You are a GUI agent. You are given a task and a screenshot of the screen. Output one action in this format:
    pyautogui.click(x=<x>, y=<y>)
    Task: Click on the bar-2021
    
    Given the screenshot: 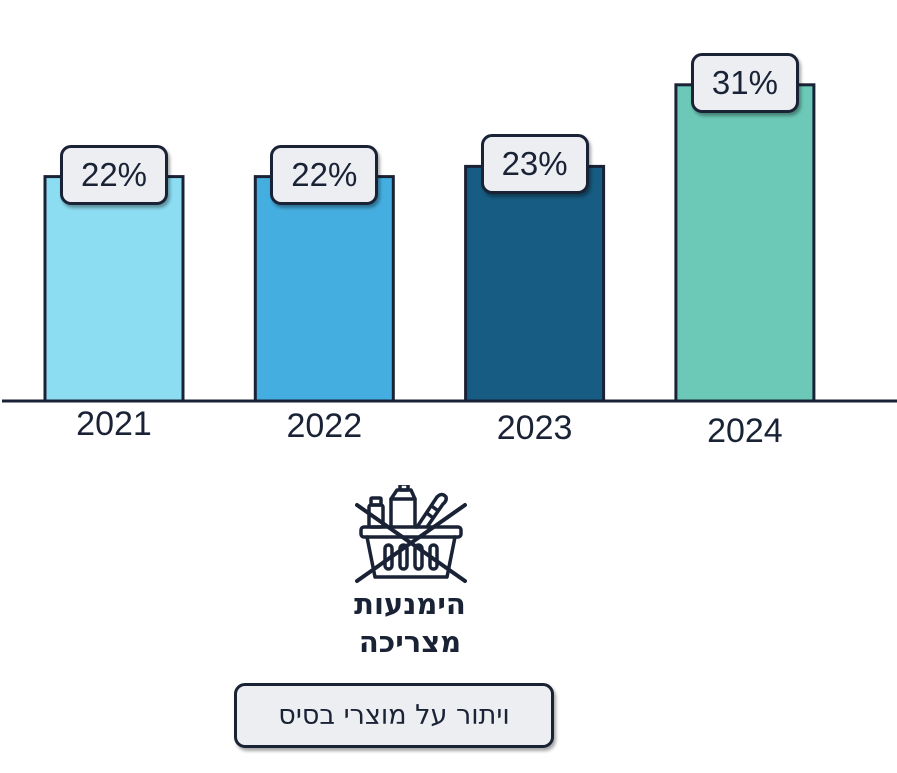 What is the action you would take?
    pyautogui.click(x=114, y=289)
    